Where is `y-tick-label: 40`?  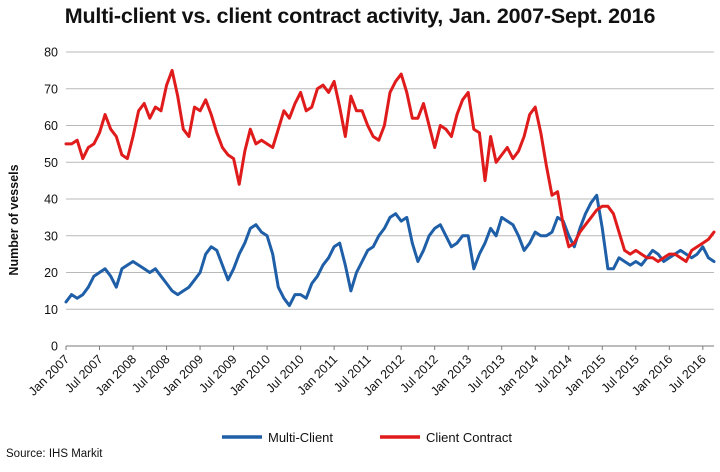
y-tick-label: 40 is located at coordinates (51, 200).